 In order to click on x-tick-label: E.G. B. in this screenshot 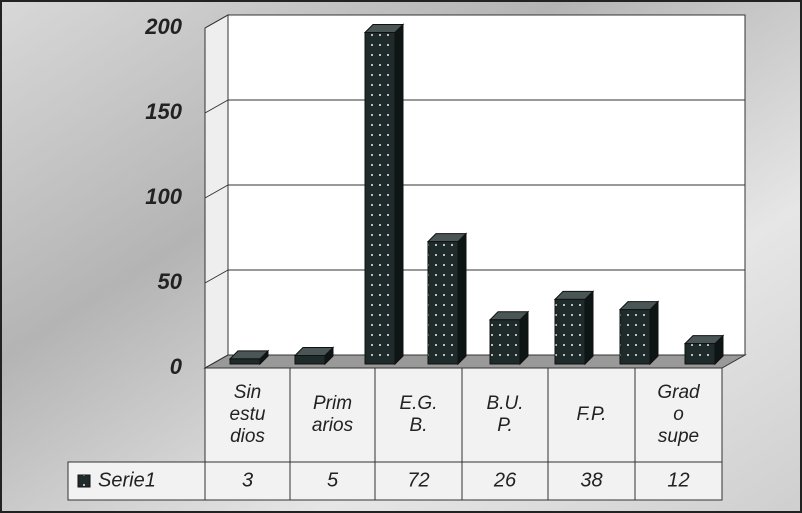, I will do `click(418, 414)`.